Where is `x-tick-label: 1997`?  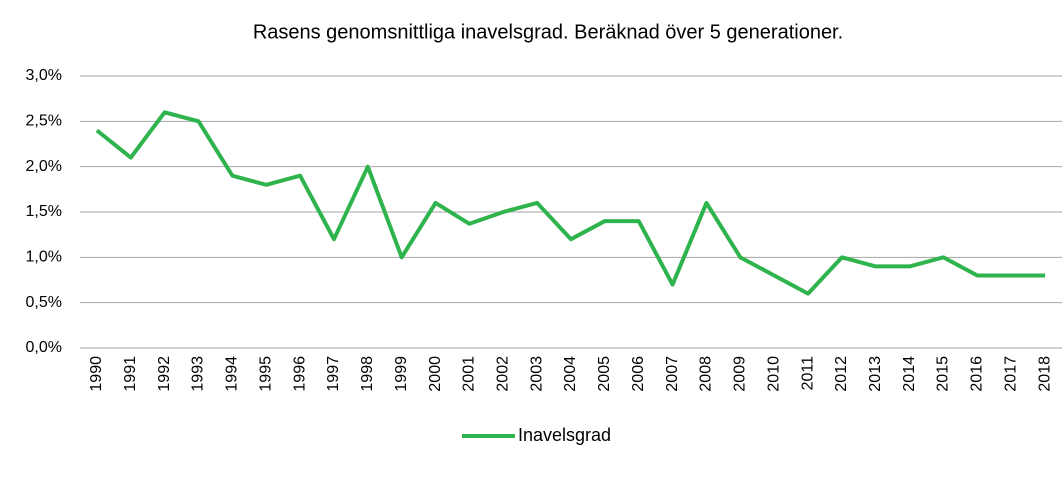
x-tick-label: 1997 is located at coordinates (333, 374).